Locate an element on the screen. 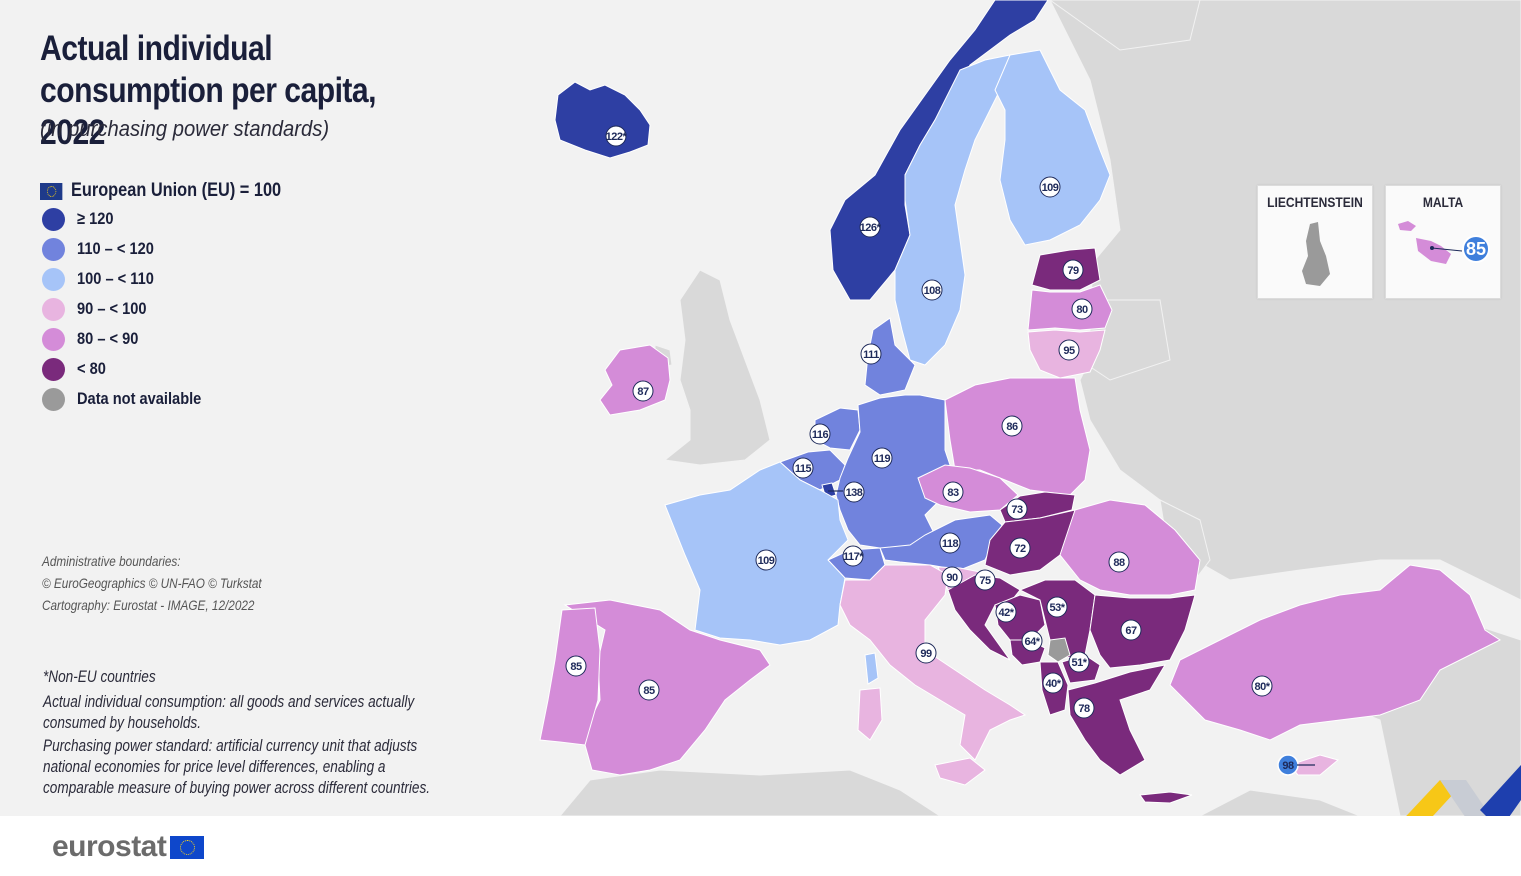  inset-title: MALTA is located at coordinates (1443, 202).